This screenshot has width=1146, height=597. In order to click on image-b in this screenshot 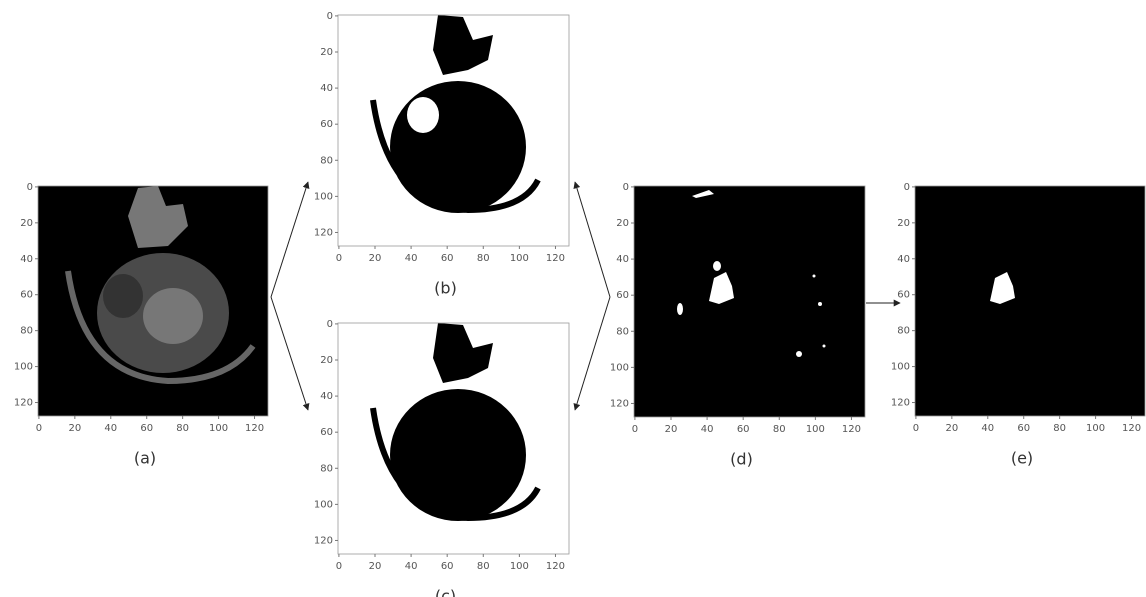, I will do `click(453, 130)`.